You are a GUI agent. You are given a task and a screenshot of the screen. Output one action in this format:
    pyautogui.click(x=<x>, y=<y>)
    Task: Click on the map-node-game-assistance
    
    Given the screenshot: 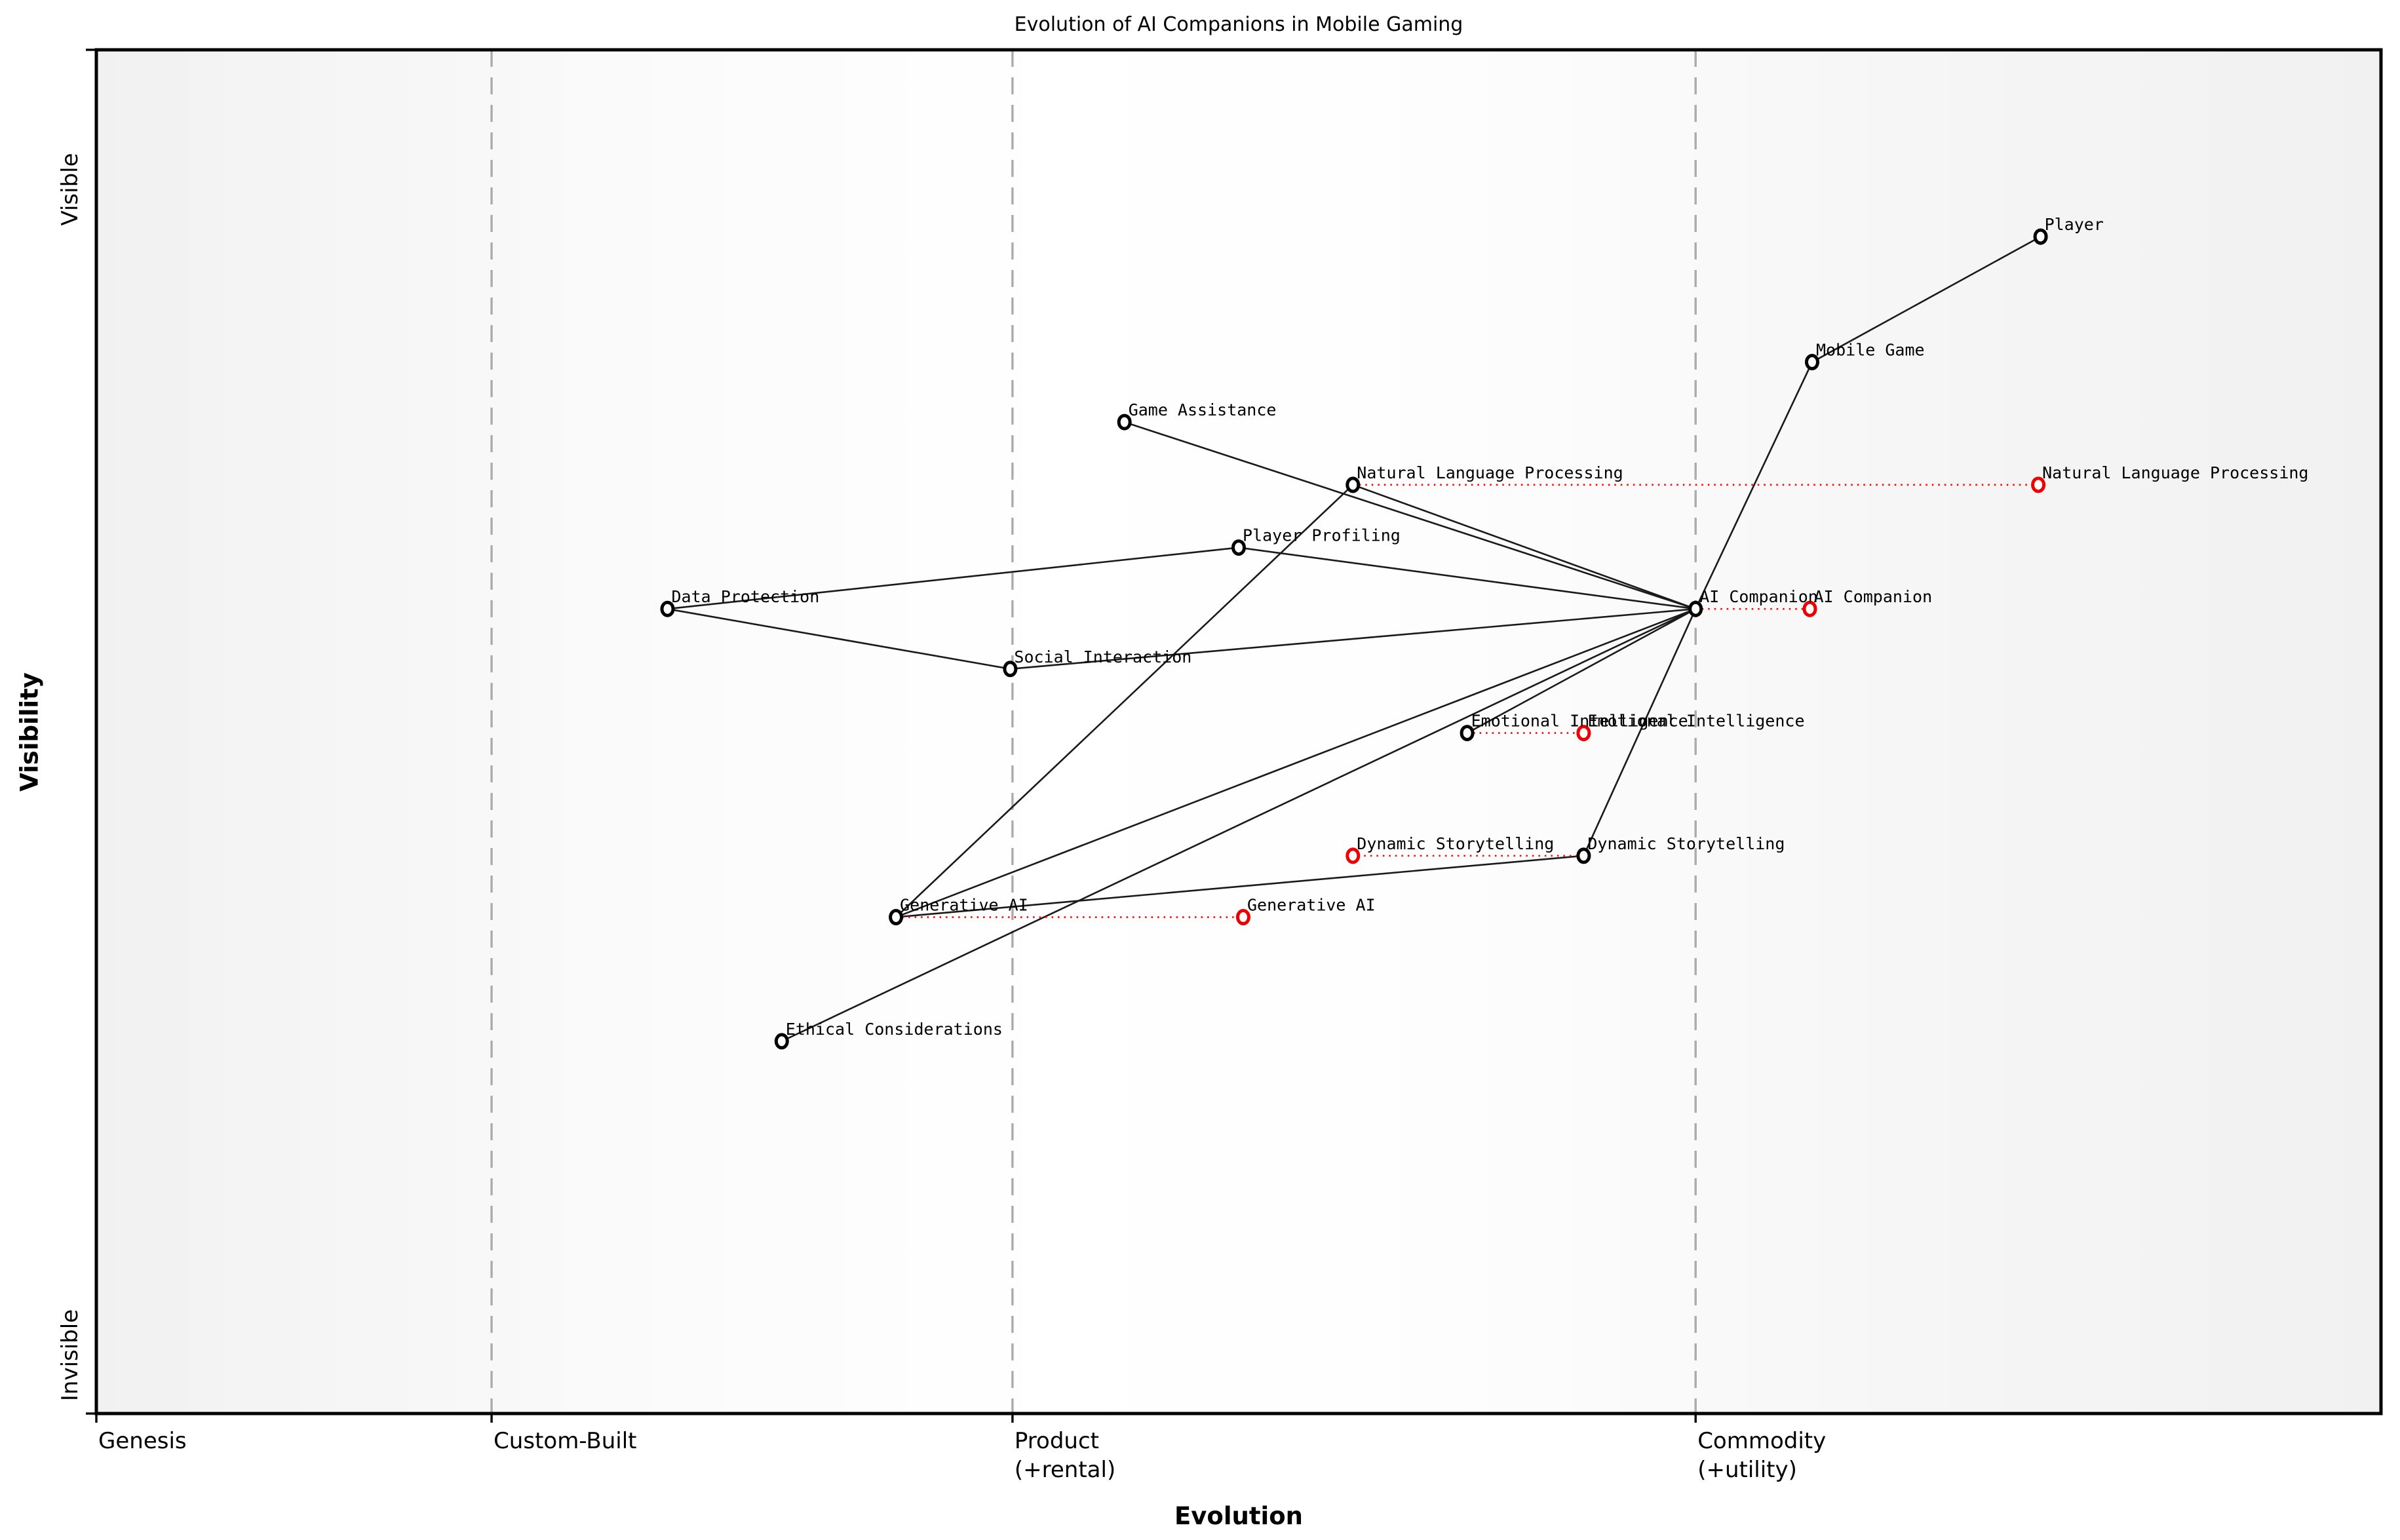 What is the action you would take?
    pyautogui.click(x=1124, y=422)
    